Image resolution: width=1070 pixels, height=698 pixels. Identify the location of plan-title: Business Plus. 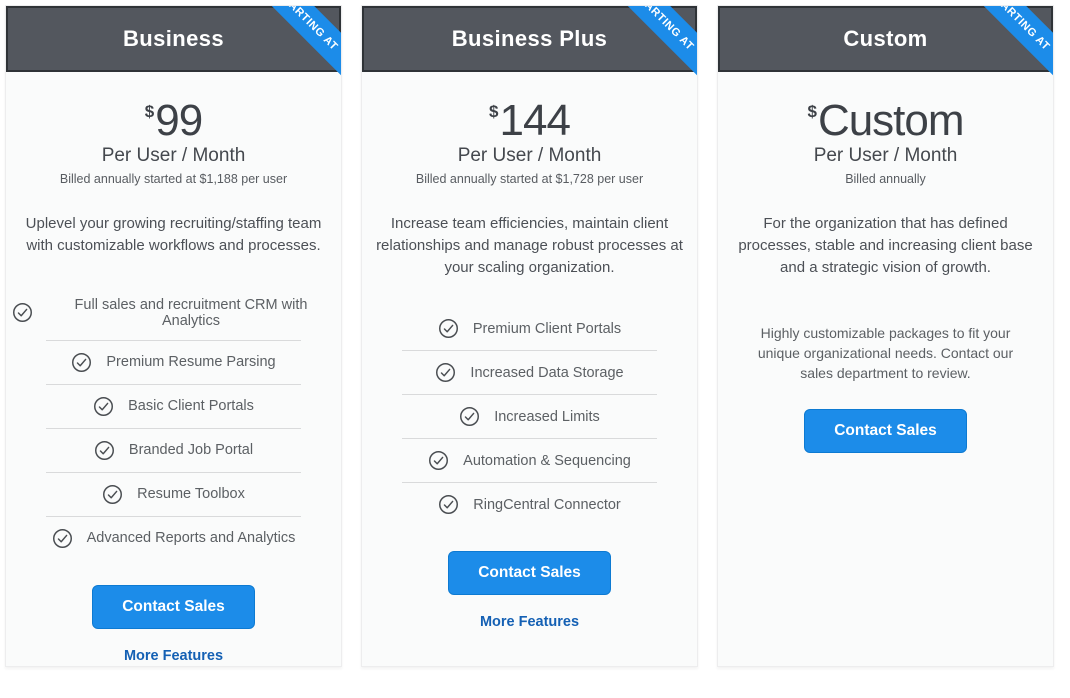
(529, 38).